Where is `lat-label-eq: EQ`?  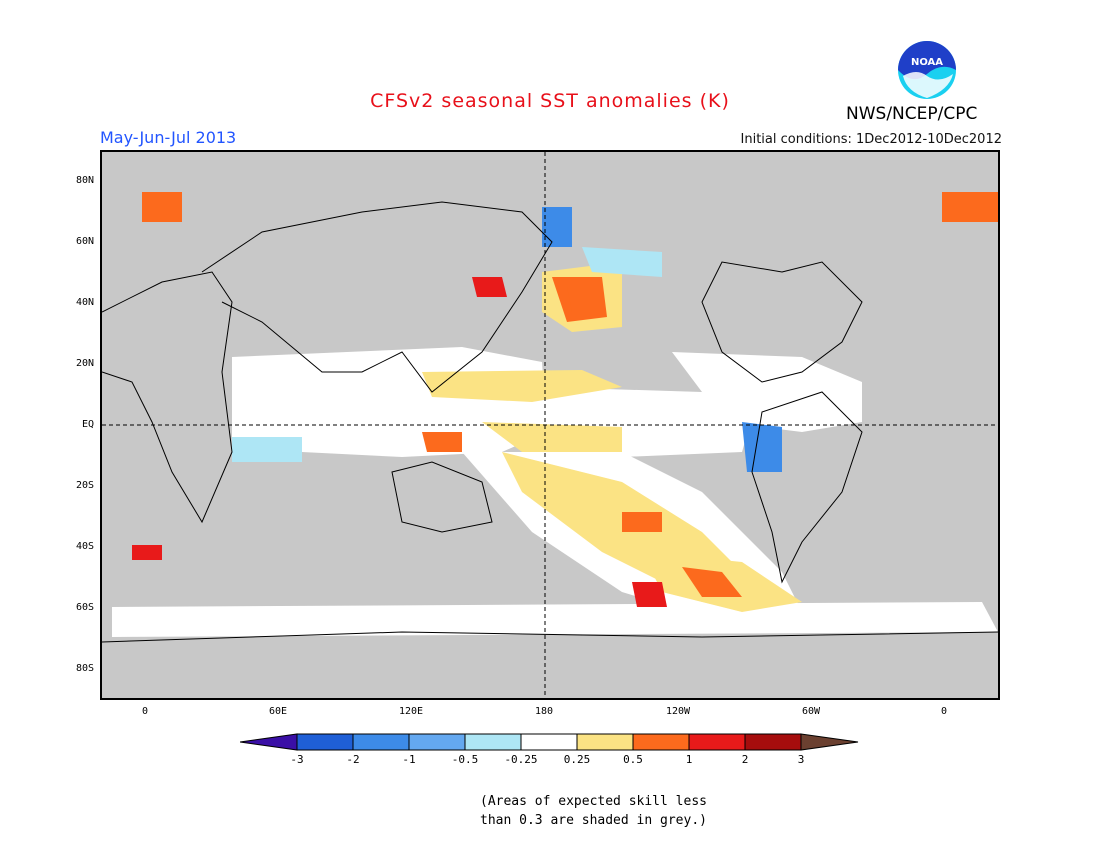 lat-label-eq: EQ is located at coordinates (87, 424).